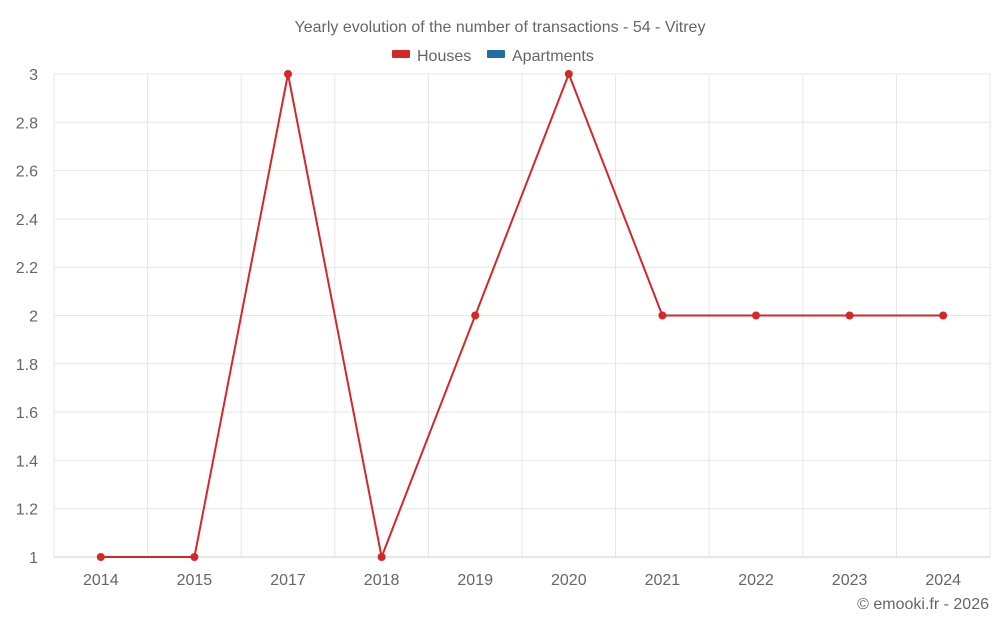 The height and width of the screenshot is (625, 1000). Describe the element at coordinates (496, 54) in the screenshot. I see `legend-swatch-apartments` at that location.